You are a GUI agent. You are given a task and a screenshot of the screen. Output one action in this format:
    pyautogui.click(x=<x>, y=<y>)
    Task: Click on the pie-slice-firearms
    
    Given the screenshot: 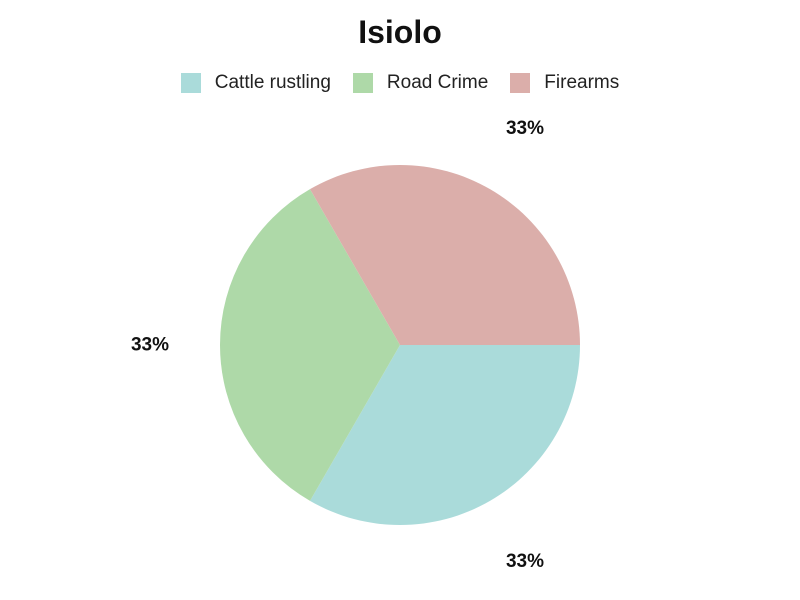 What is the action you would take?
    pyautogui.click(x=445, y=255)
    